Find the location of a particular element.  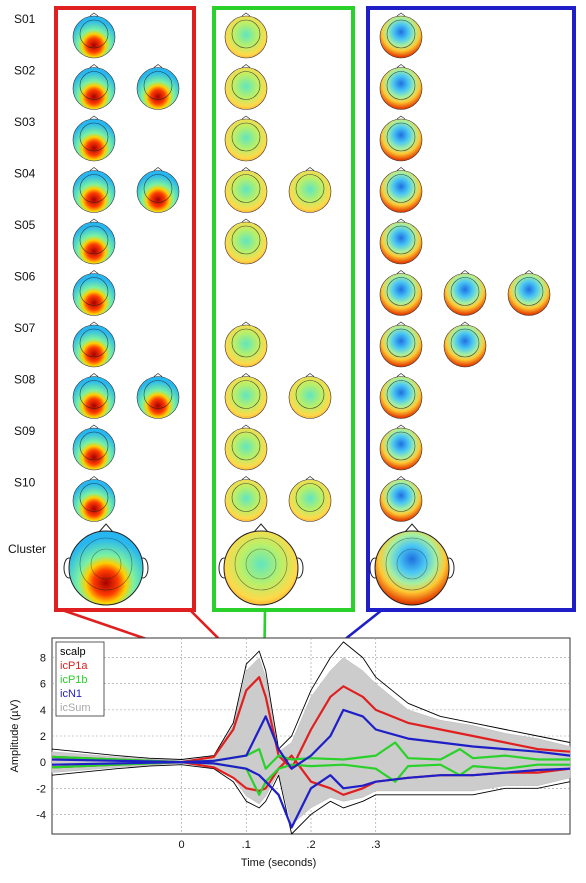

legend-item-icn1: icN1 is located at coordinates (71, 694).